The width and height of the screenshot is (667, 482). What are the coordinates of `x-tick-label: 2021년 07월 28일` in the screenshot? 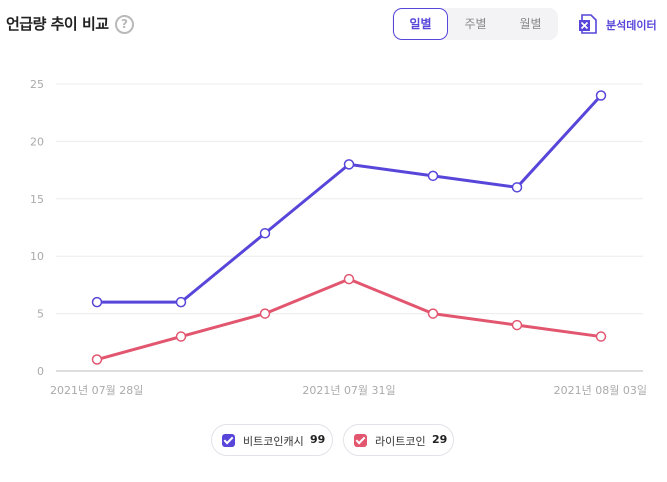 It's located at (96, 390).